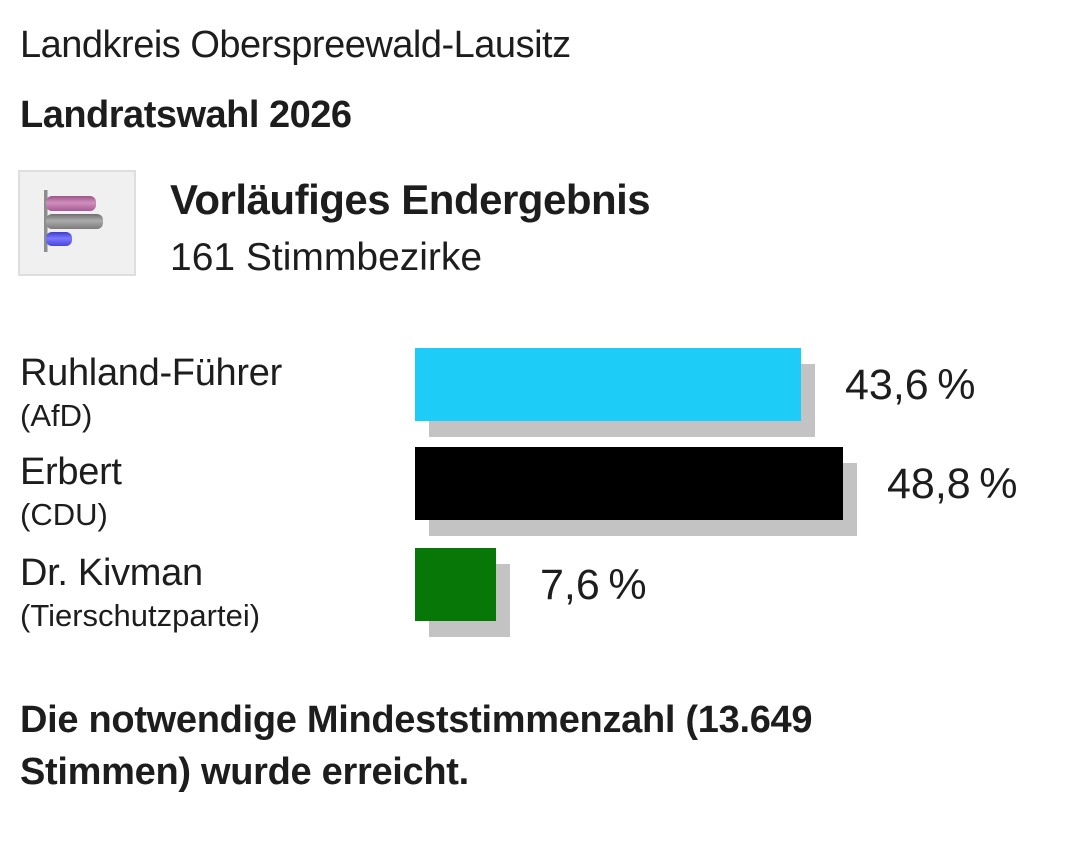 The image size is (1080, 848). What do you see at coordinates (952, 483) in the screenshot?
I see `percent-value: 48,8 %` at bounding box center [952, 483].